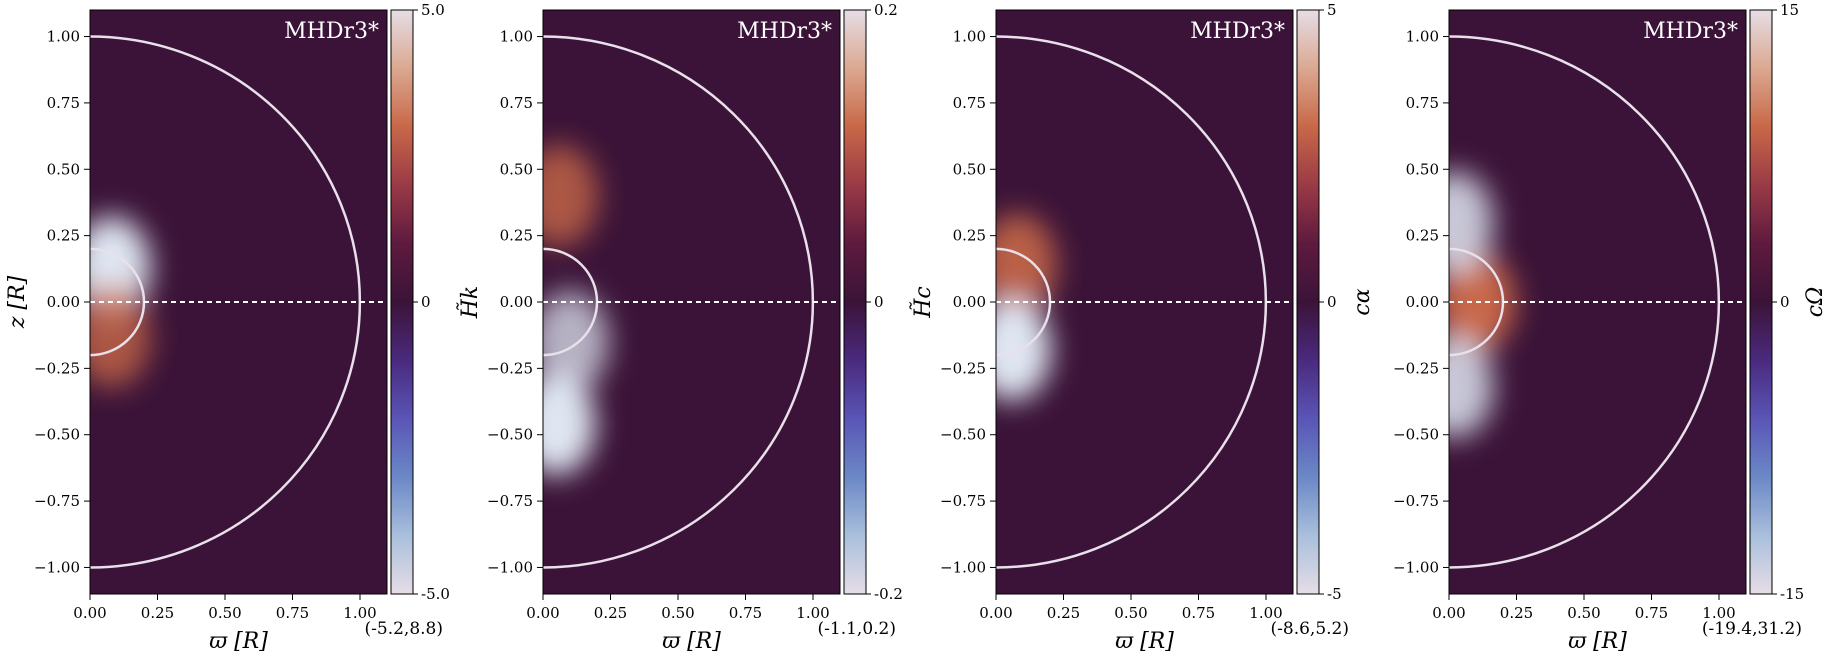 The width and height of the screenshot is (1836, 656). I want to click on value-range-text: (-1.1,0.2), so click(857, 629).